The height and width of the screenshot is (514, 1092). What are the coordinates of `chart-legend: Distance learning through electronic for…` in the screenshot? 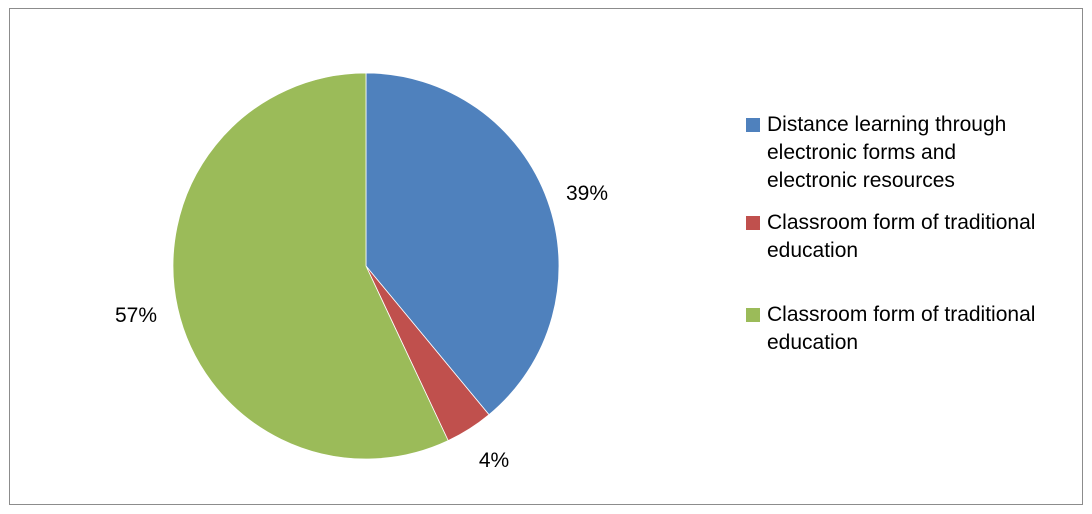 It's located at (908, 234).